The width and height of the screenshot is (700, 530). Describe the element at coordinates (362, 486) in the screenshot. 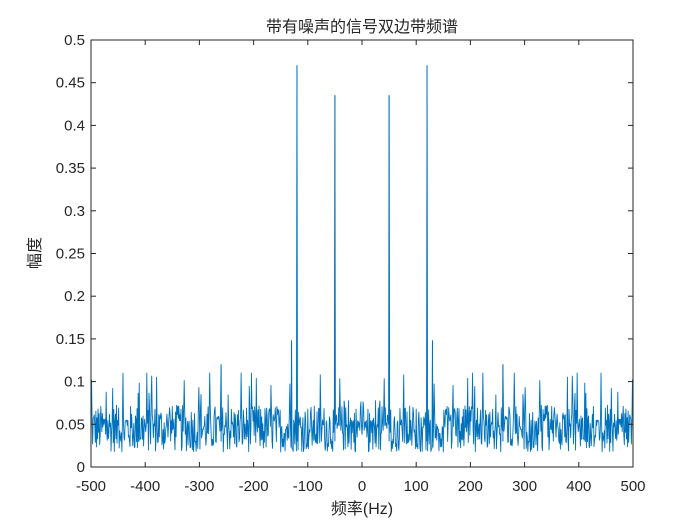

I see `x-tick-label: 0` at that location.